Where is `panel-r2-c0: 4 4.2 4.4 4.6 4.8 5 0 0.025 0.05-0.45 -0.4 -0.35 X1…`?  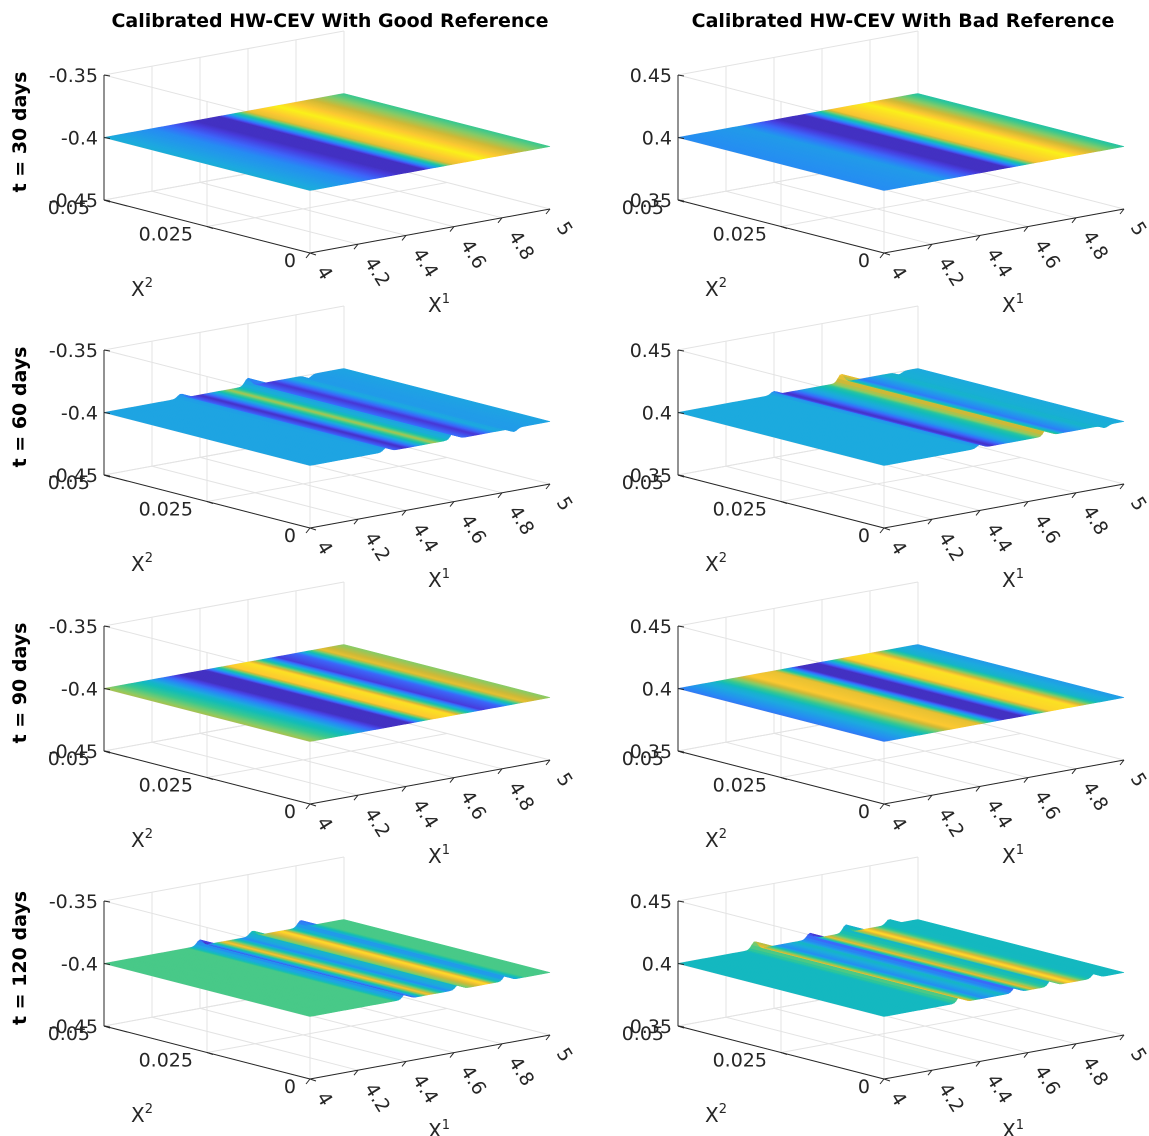 panel-r2-c0: 4 4.2 4.4 4.6 4.8 5 0 0.025 0.05-0.45 -0.4 -0.35 X1… is located at coordinates (312, 724).